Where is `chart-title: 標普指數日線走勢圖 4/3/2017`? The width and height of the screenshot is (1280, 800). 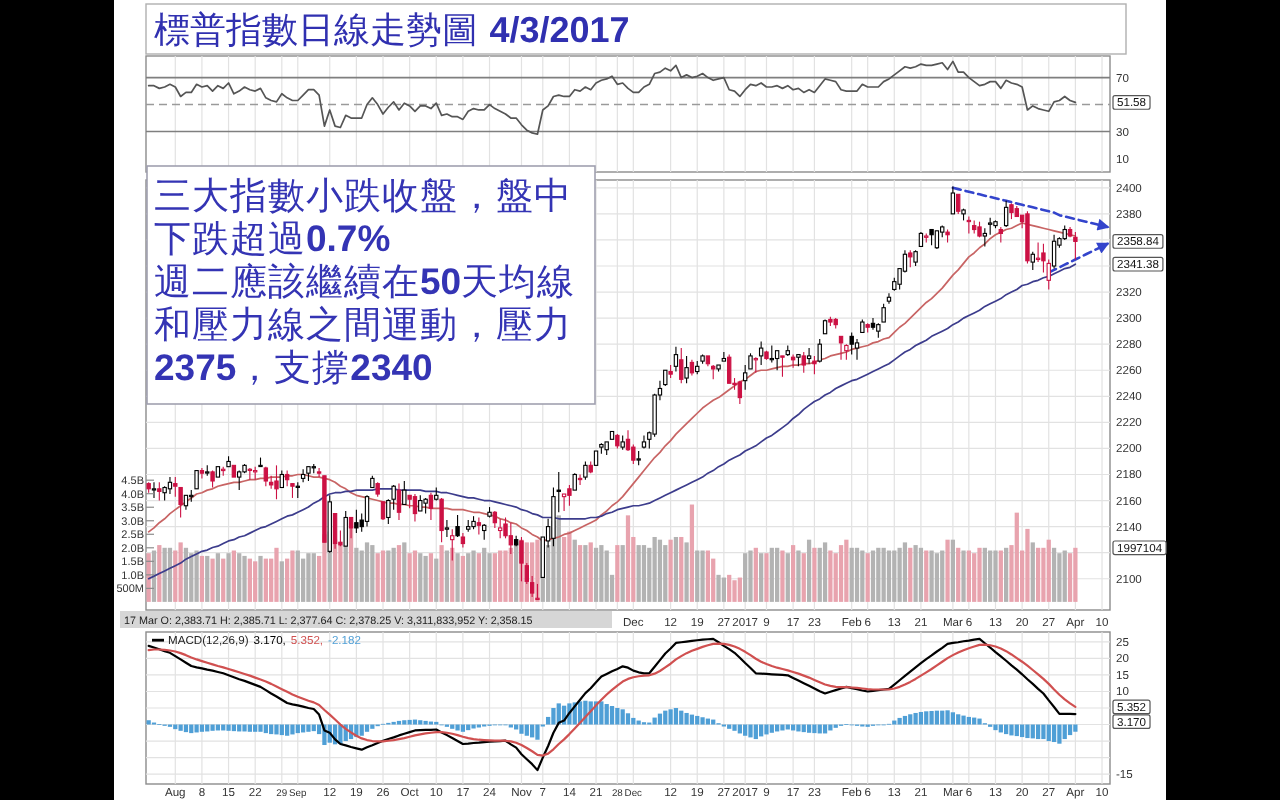
chart-title: 標普指數日線走勢圖 4/3/2017 is located at coordinates (392, 31).